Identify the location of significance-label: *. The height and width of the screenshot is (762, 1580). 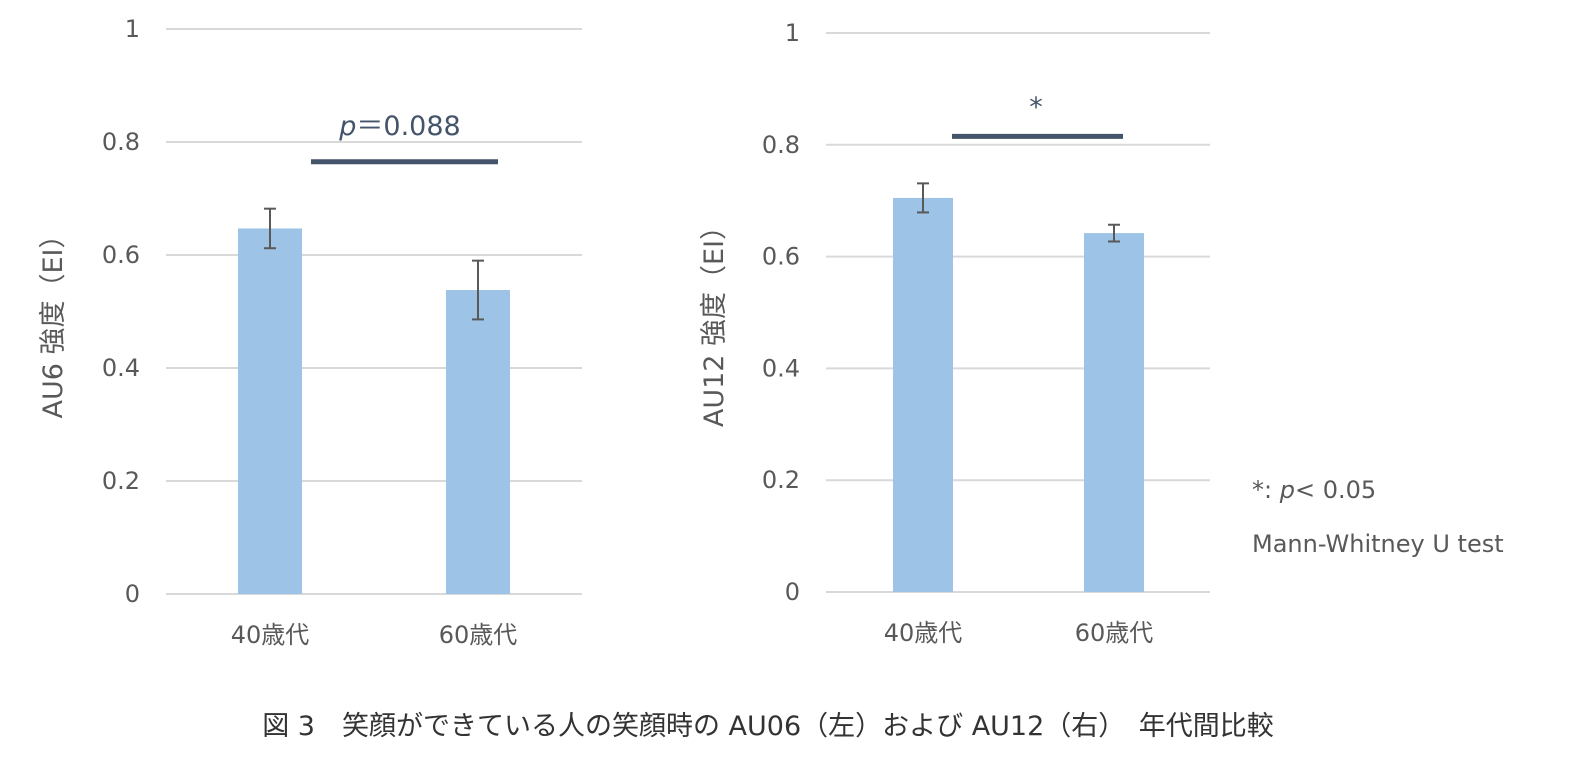
(1036, 107).